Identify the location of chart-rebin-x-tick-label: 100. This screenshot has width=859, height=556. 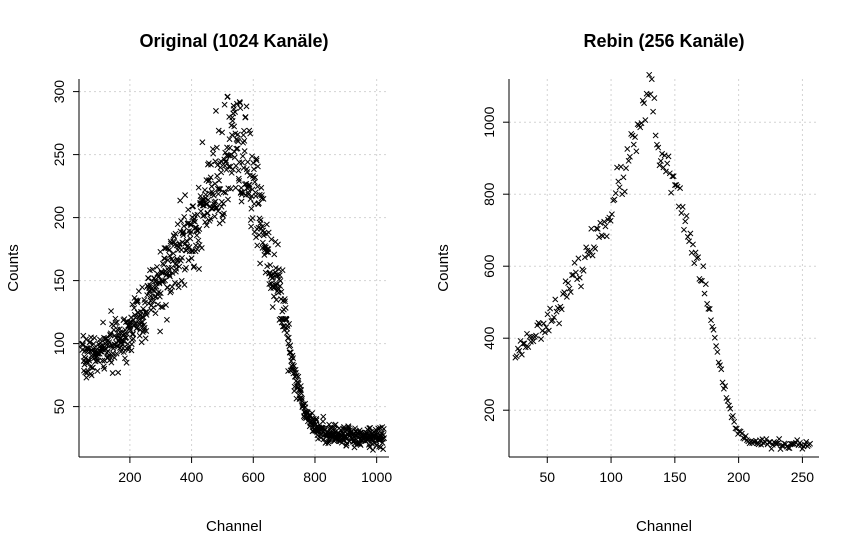
(611, 477).